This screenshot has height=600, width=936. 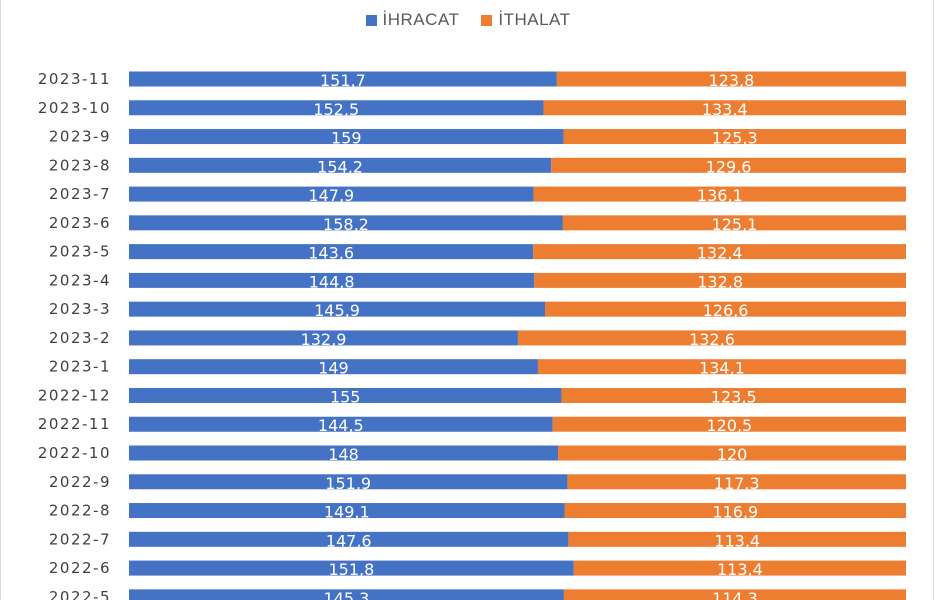 I want to click on data-label-ihracat: 151,7, so click(x=343, y=80).